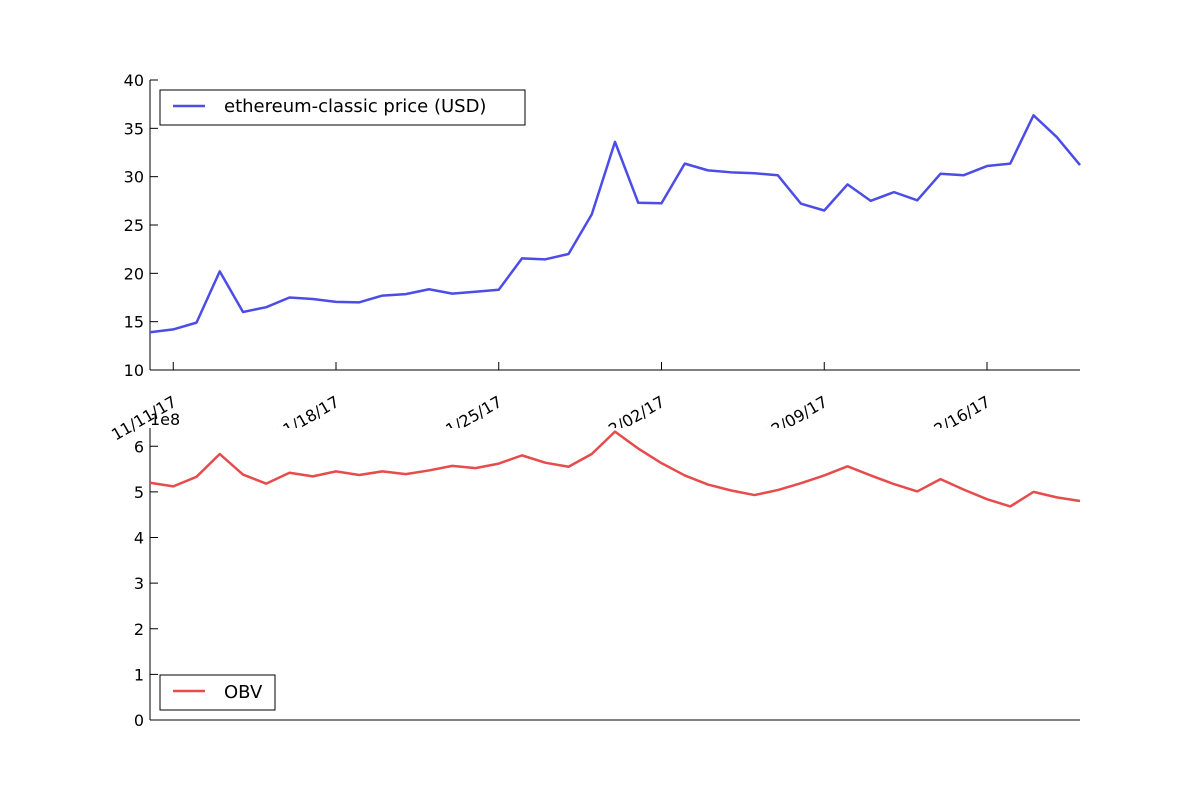 This screenshot has width=1200, height=800. I want to click on obv-y-ticks: 0 1 2 3 4 5 6, so click(146, 583).